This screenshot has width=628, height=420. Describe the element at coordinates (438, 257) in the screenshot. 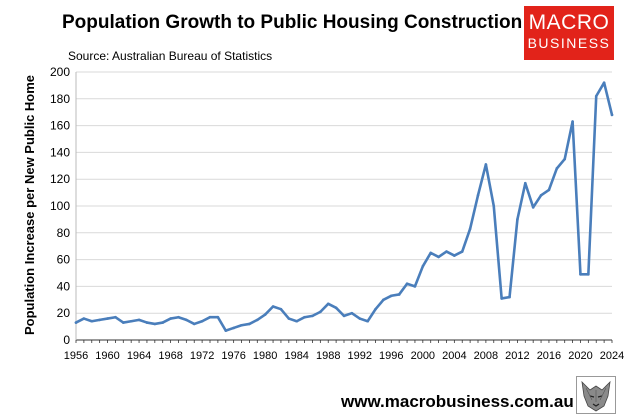

I see `data-point-2002` at that location.